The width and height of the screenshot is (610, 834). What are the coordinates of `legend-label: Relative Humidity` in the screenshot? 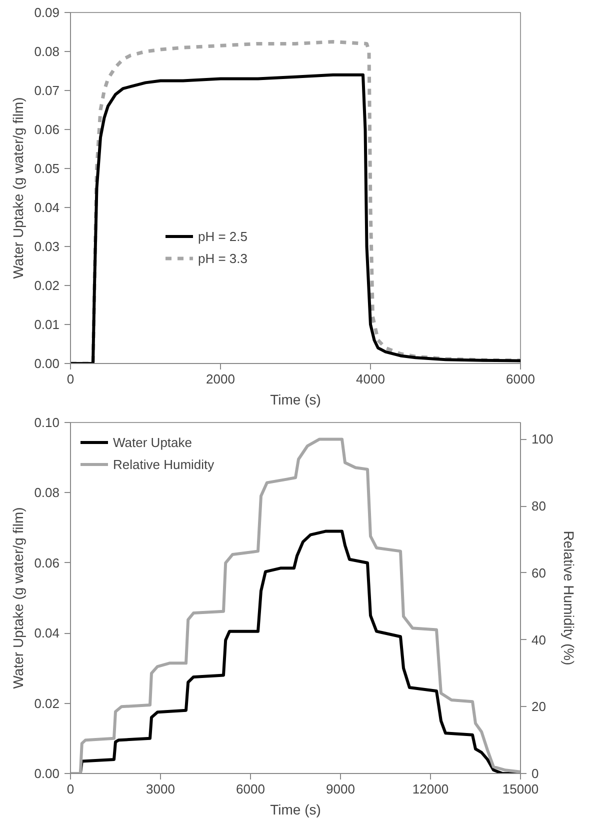 It's located at (163, 464).